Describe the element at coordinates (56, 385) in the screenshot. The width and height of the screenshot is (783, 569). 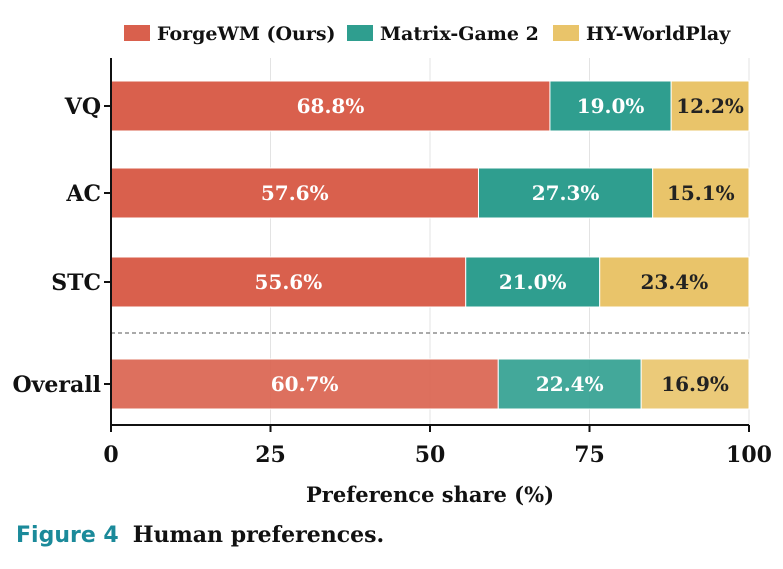
I see `category-label-overall: Overall` at that location.